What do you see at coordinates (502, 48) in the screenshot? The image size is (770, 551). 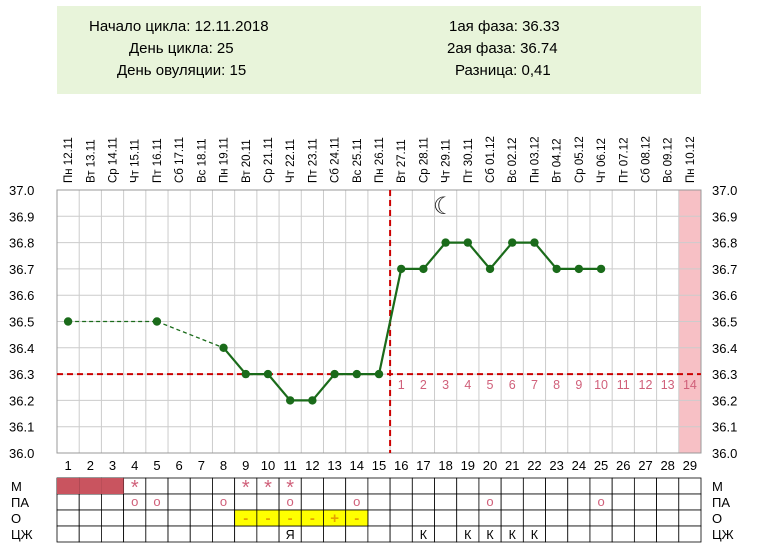 I see `phase2-text: 2ая фаза: 36.74` at bounding box center [502, 48].